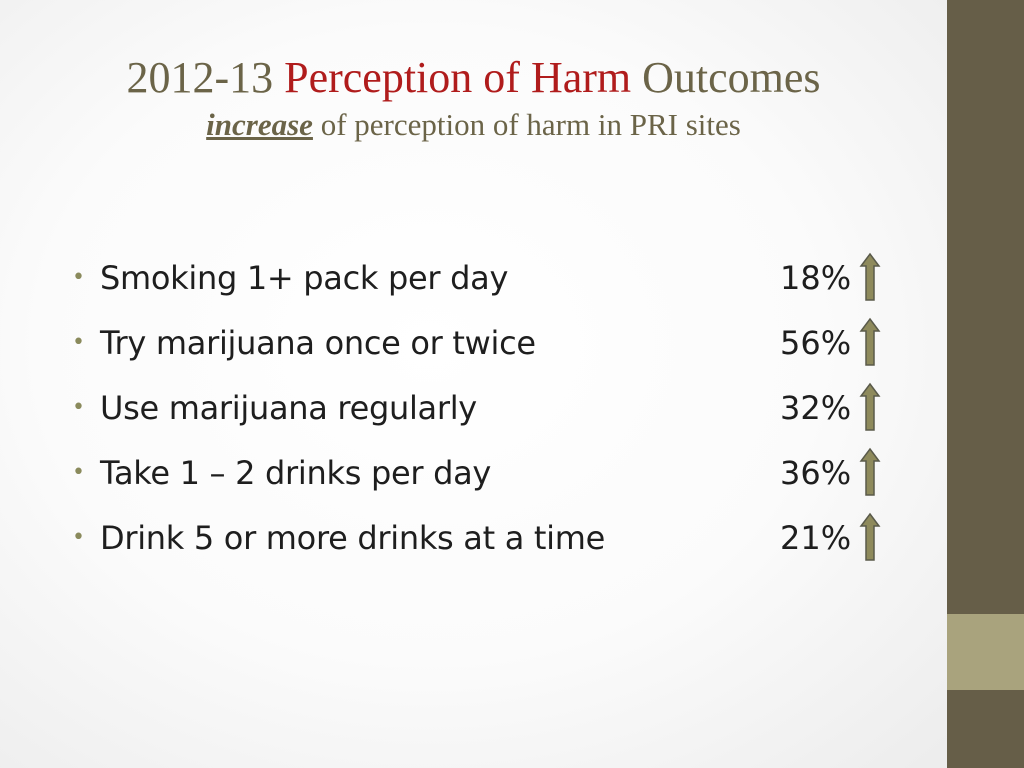  Describe the element at coordinates (816, 278) in the screenshot. I see `item-value: 18%` at that location.